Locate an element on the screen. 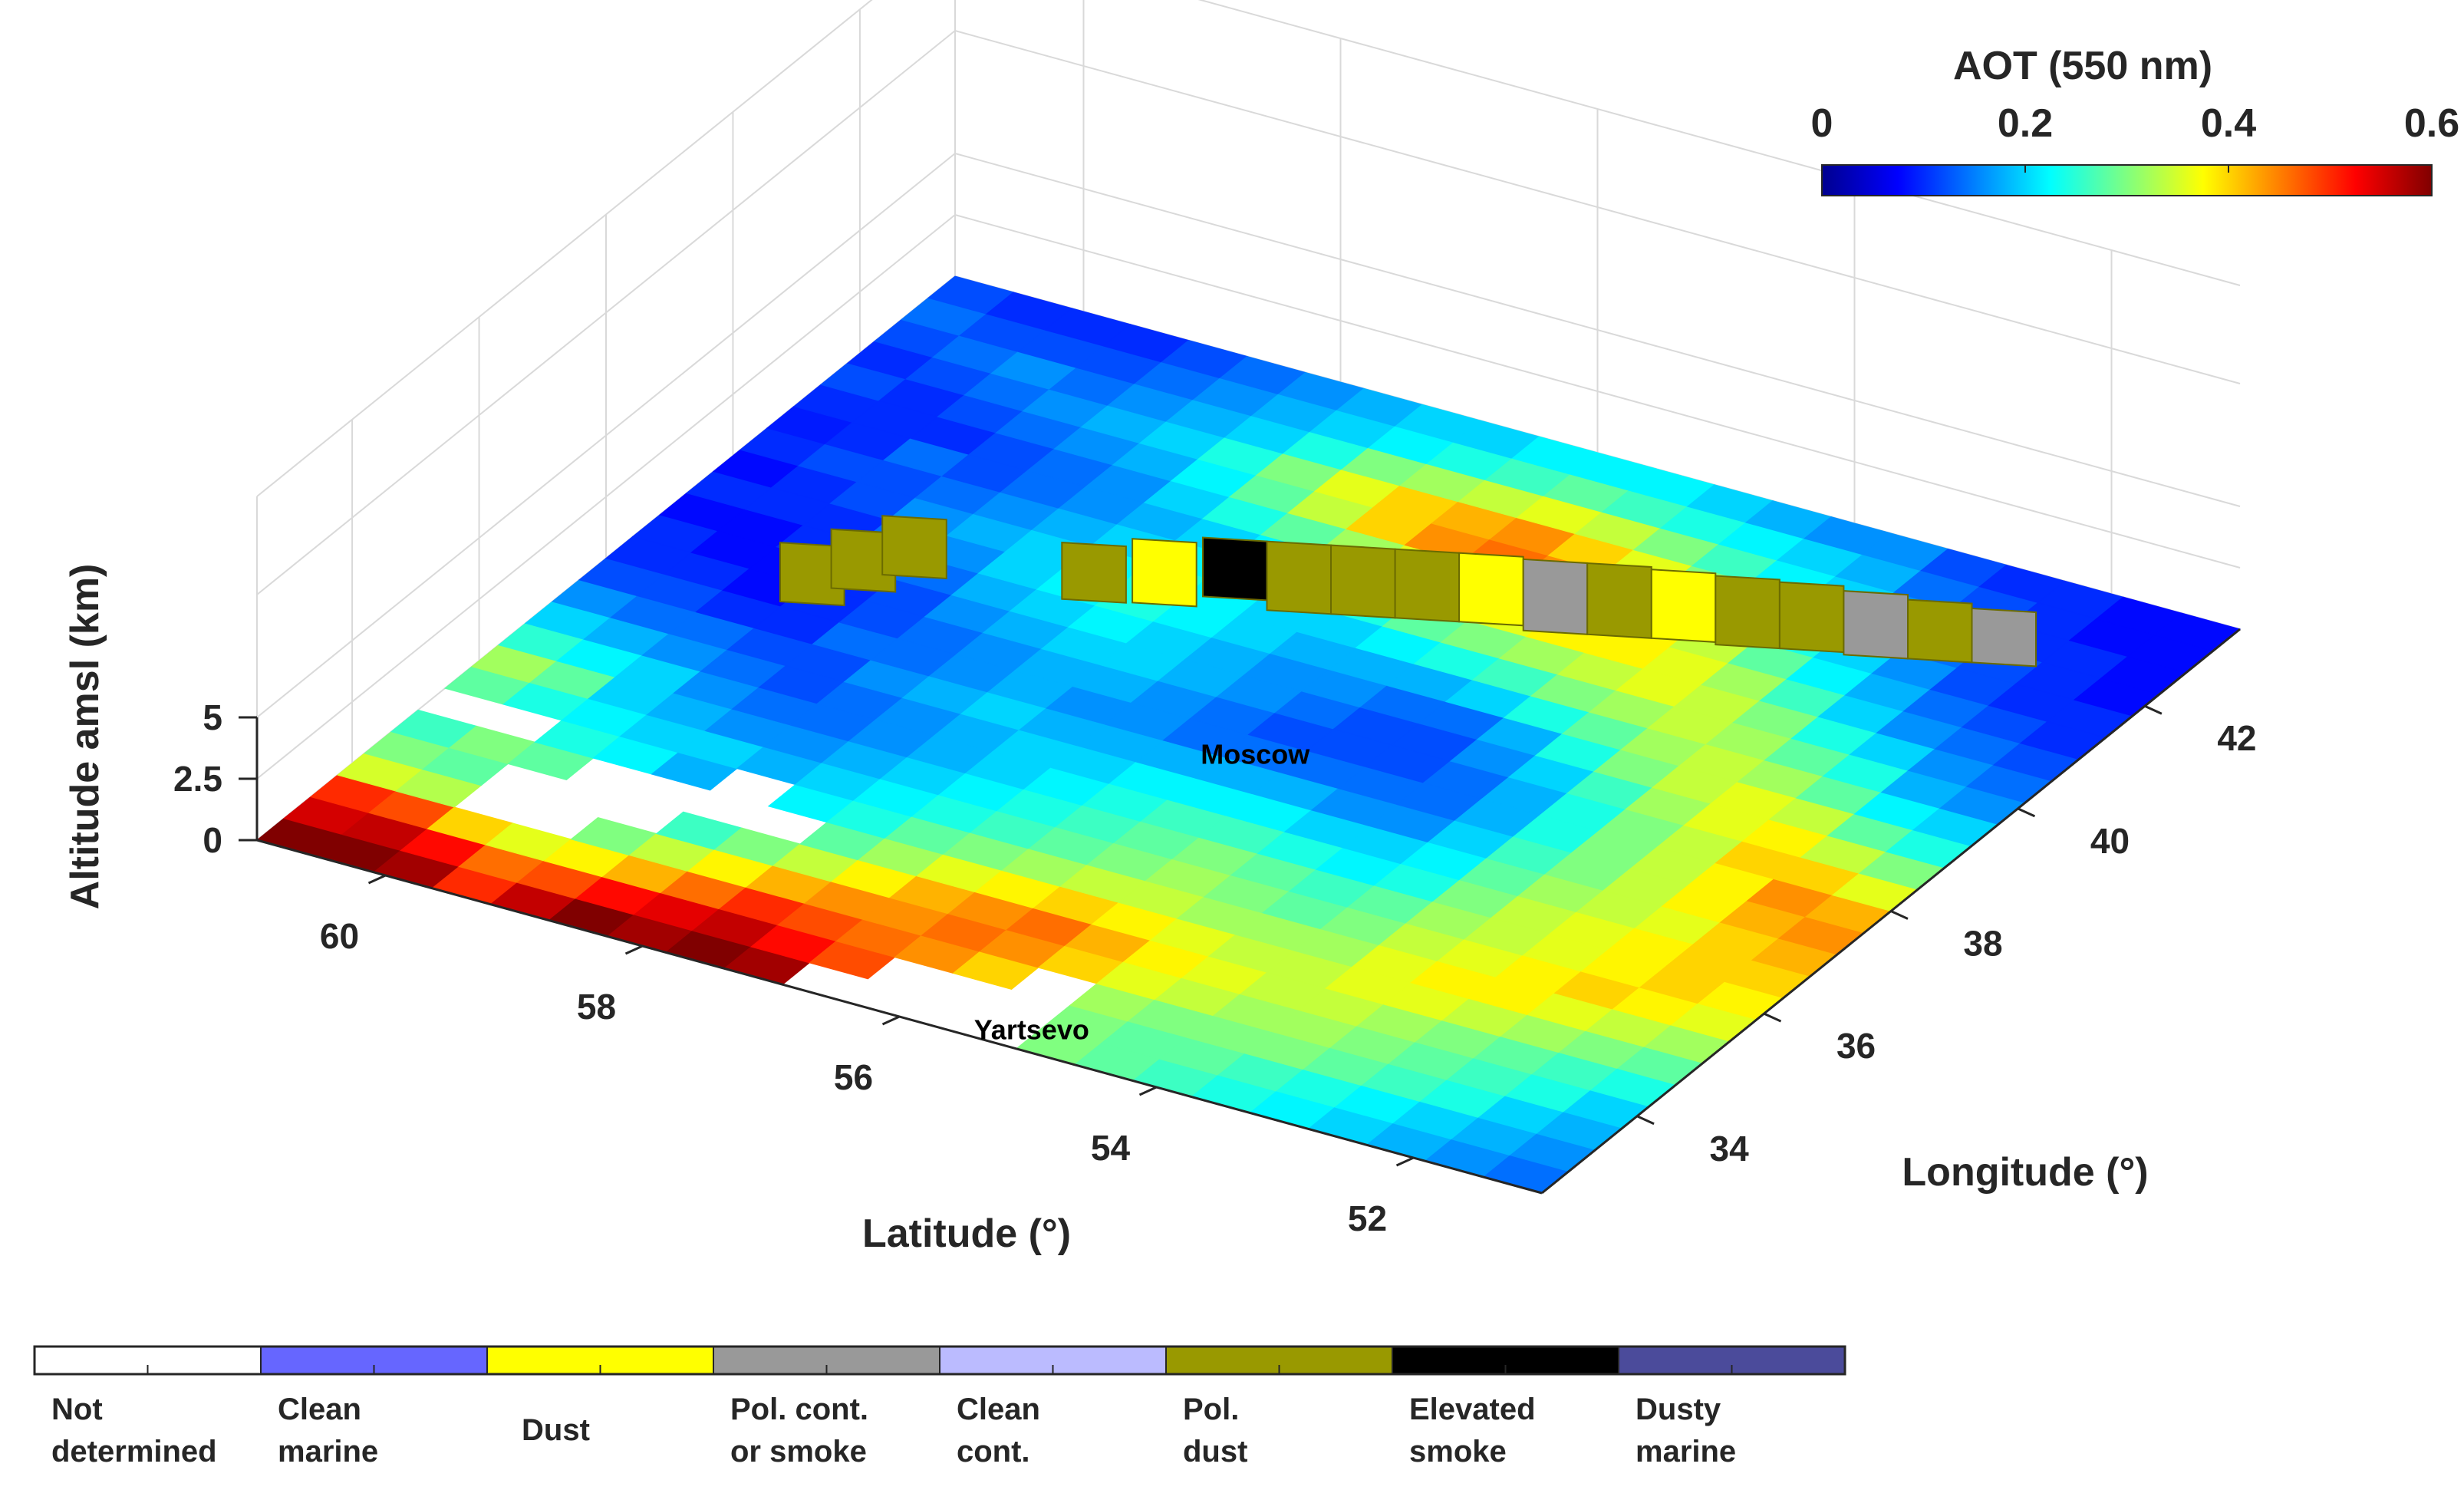 This screenshot has width=2464, height=1490. legend-label: Pol. is located at coordinates (1211, 1409).